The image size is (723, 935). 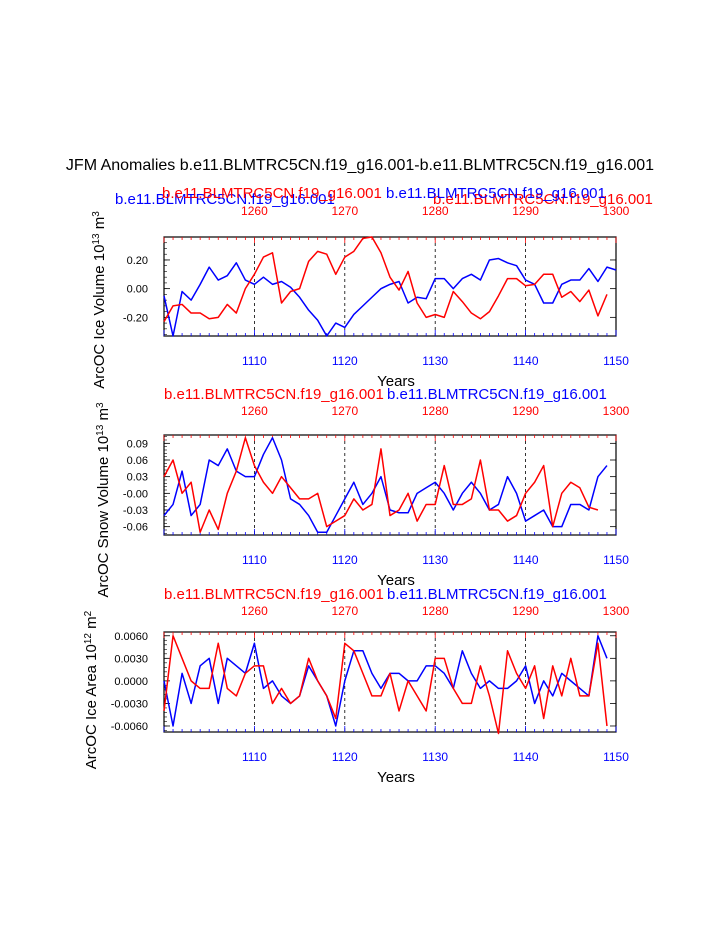 I want to click on y-tick-label: 0.03, so click(x=137, y=478).